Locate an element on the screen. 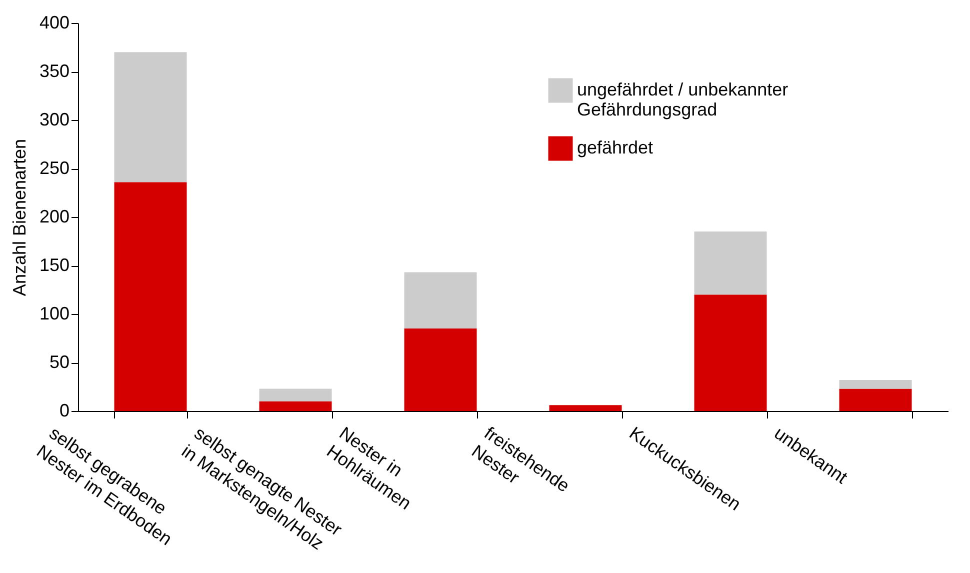 Image resolution: width=970 pixels, height=573 pixels. y-tick-label: 350 is located at coordinates (54, 71).